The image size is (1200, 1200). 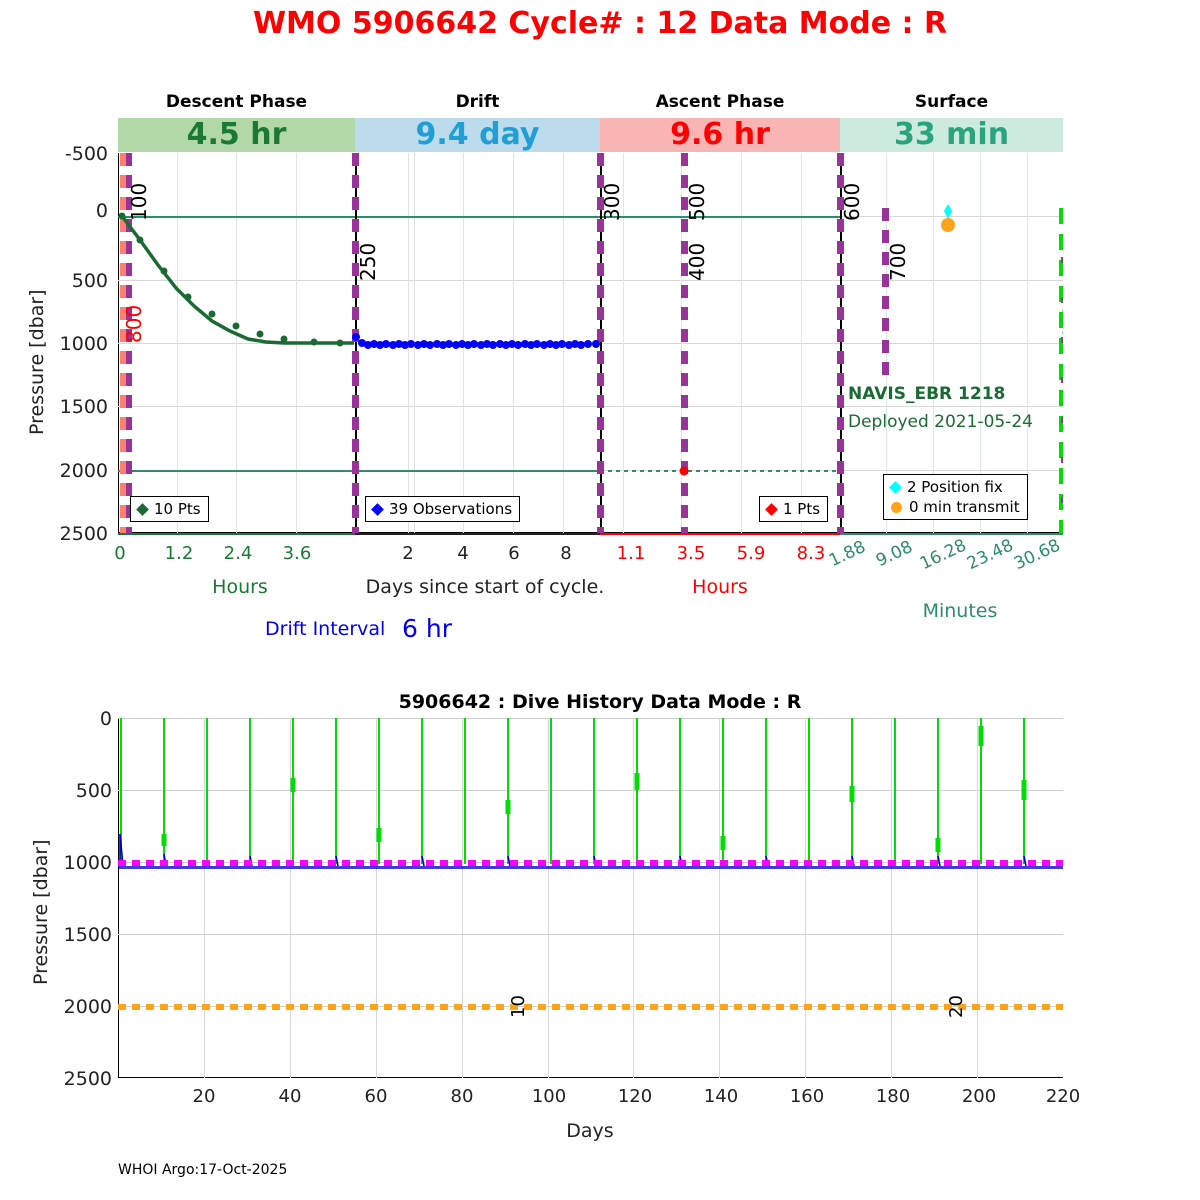 I want to click on legend-label-drift: 39 Observations, so click(x=451, y=509).